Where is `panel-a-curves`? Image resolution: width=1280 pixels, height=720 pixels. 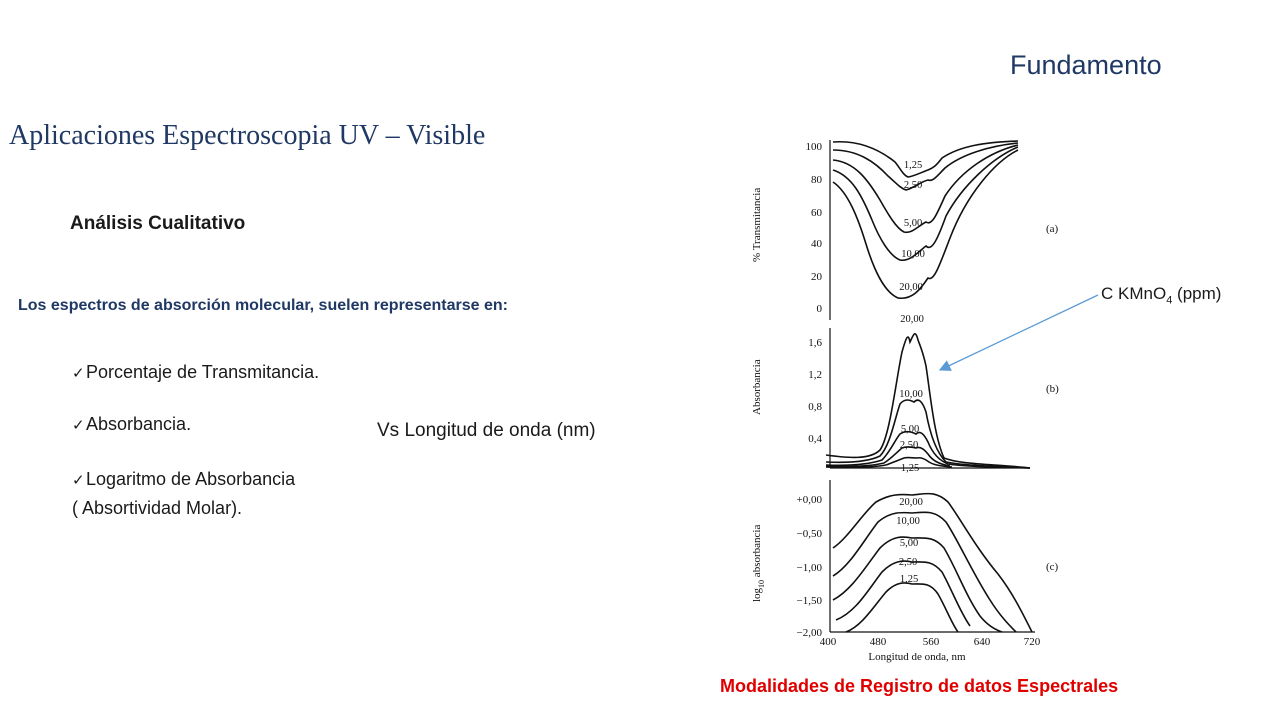 panel-a-curves is located at coordinates (925, 220).